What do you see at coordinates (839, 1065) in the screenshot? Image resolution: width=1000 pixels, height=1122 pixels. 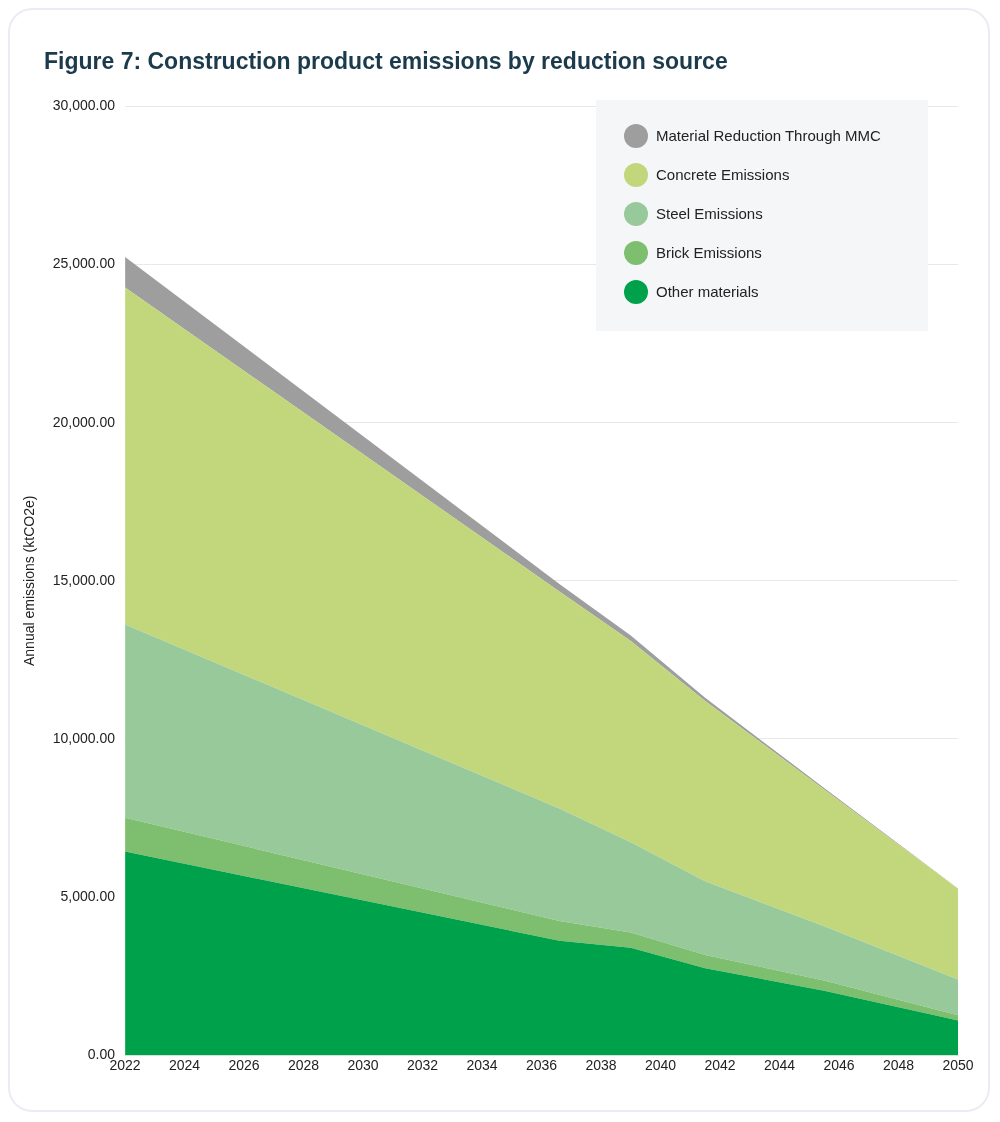 I see `x-tick-label: 2046` at bounding box center [839, 1065].